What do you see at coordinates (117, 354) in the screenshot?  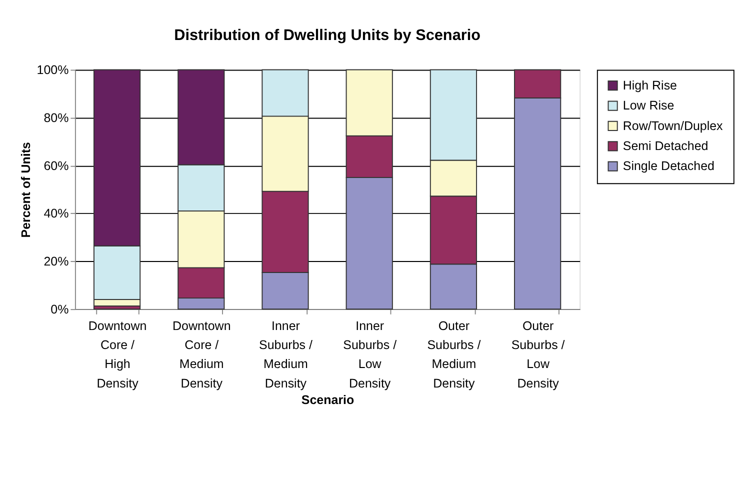 I see `x-tick-label: Downtown Core / High Density` at bounding box center [117, 354].